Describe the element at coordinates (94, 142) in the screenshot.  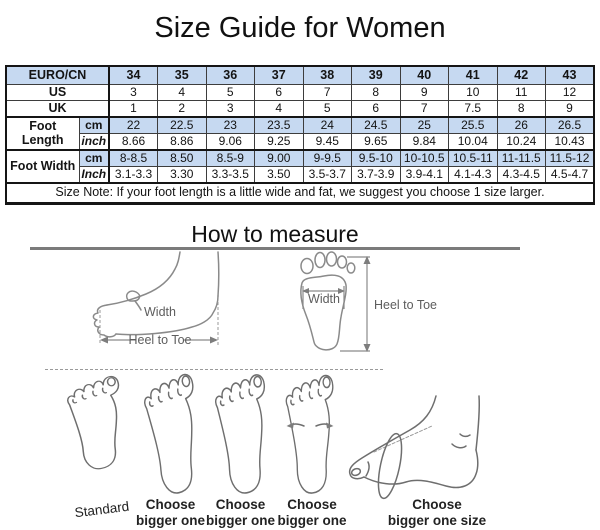
I see `unit-cell: inch` at that location.